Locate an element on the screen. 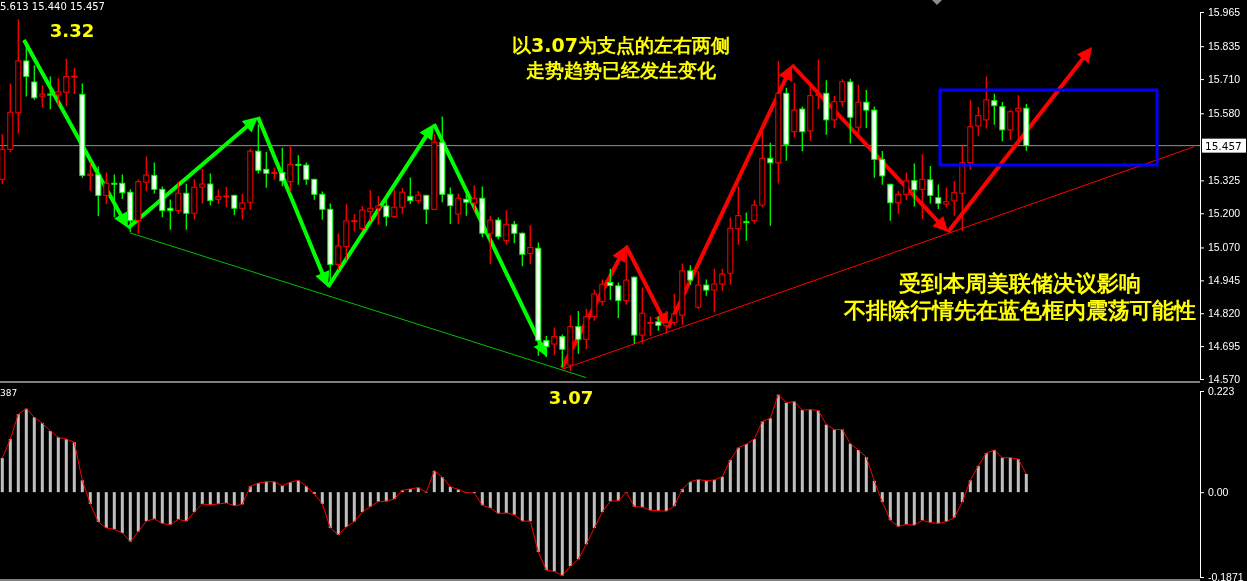 The image size is (1247, 581). y-tick-label: 15.965 is located at coordinates (1224, 11).